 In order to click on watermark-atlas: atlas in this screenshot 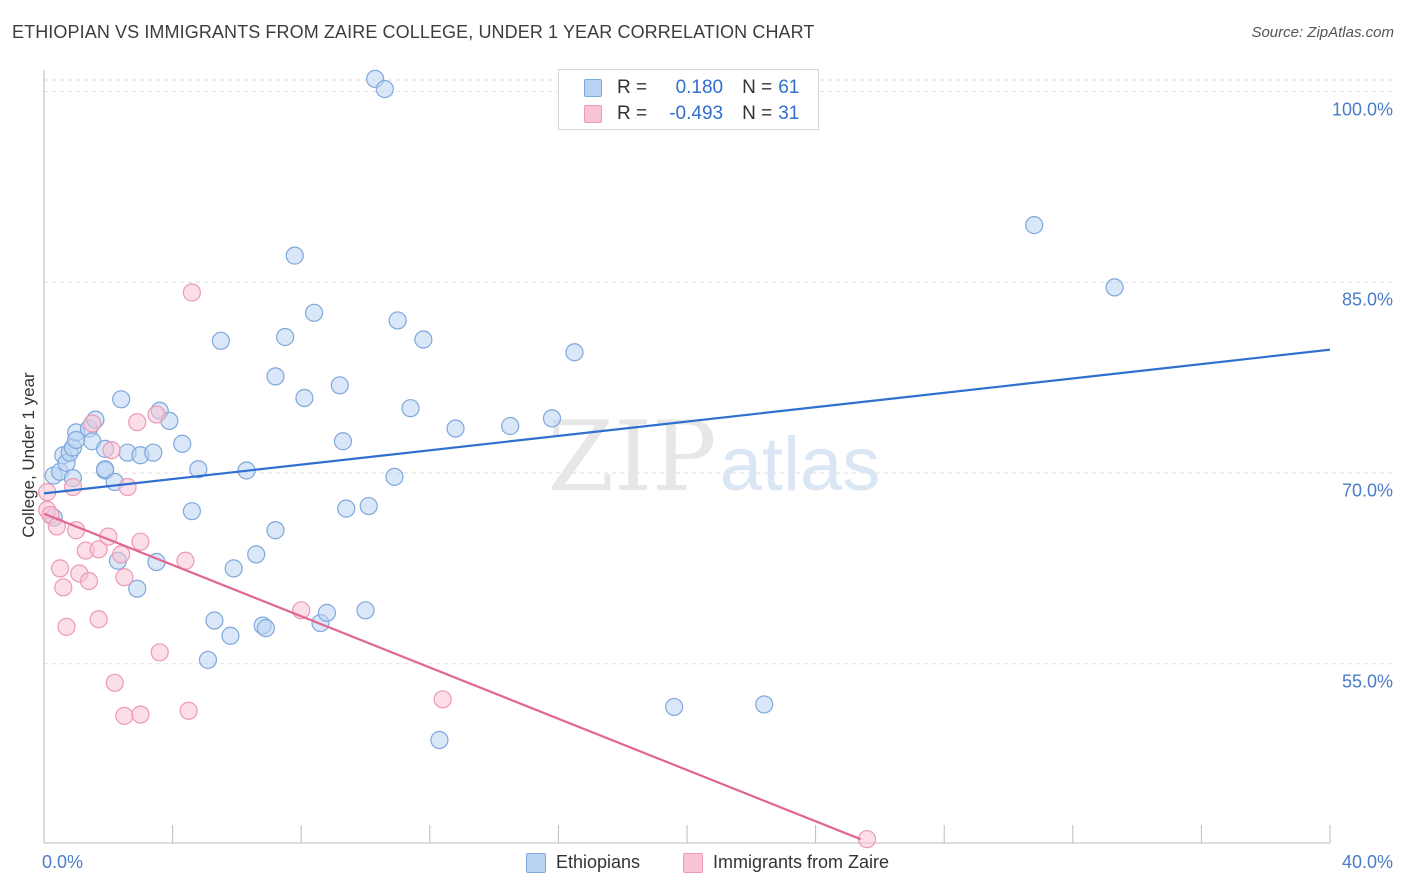, I will do `click(800, 464)`.